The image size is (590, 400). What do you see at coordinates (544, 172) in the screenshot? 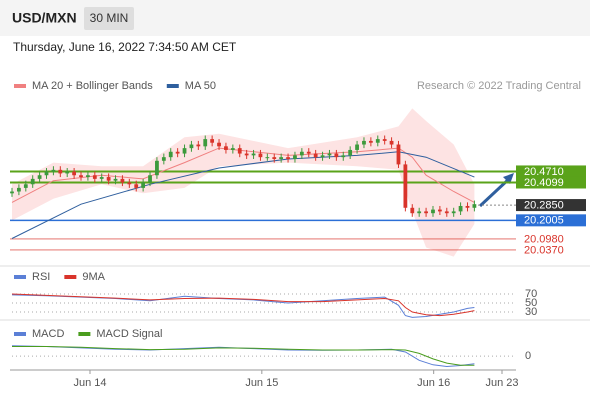
I see `level-label: 20.4710` at bounding box center [544, 172].